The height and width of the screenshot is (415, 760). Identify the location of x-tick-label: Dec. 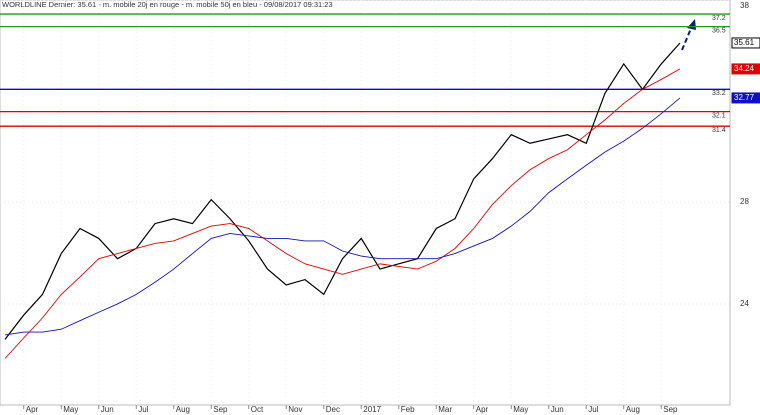
(333, 409).